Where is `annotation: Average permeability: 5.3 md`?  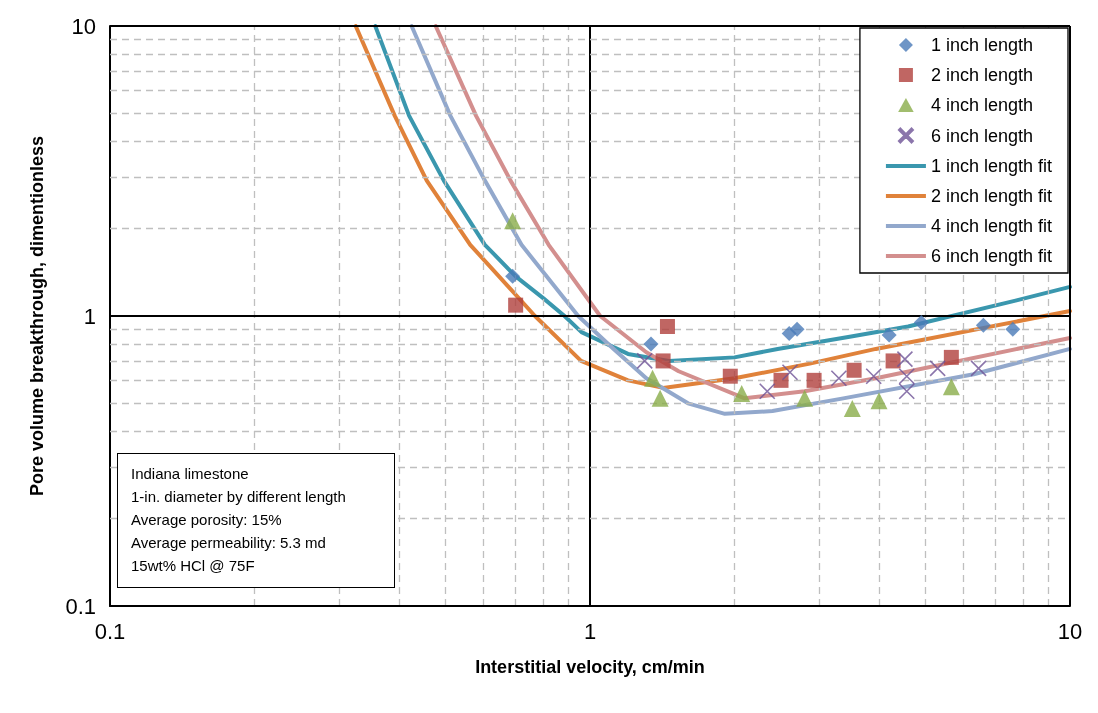 annotation: Average permeability: 5.3 md is located at coordinates (229, 543).